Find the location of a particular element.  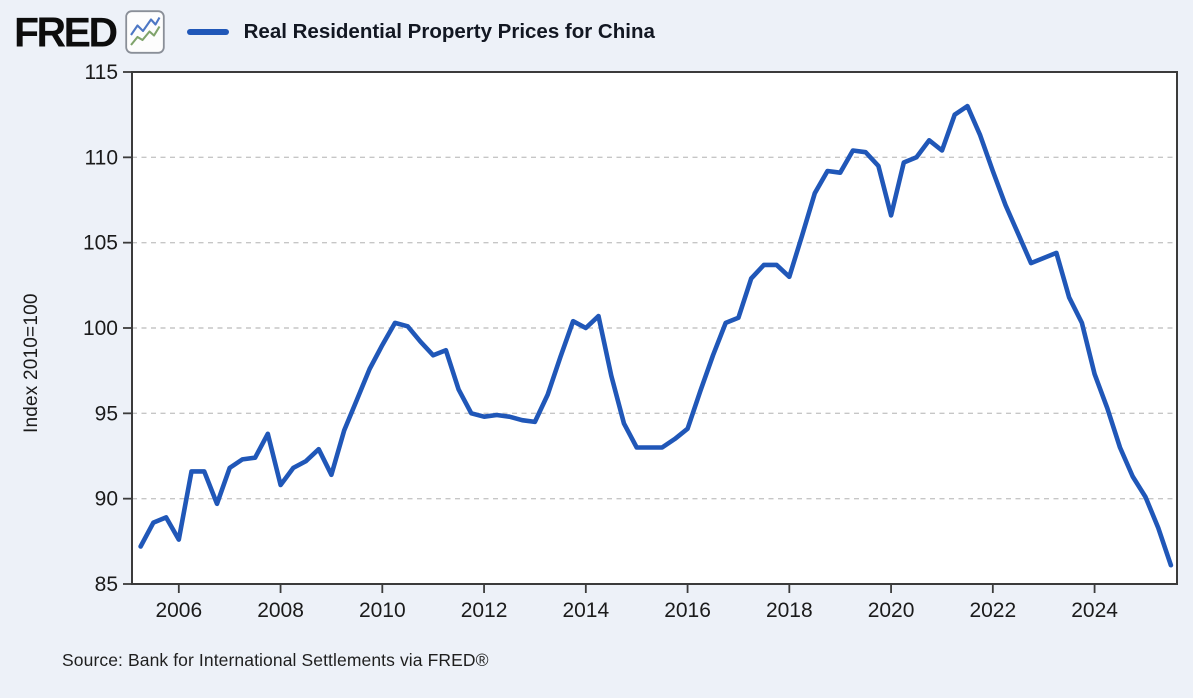

y-axis: 85 90 95 100 105 110 115 is located at coordinates (107, 328).